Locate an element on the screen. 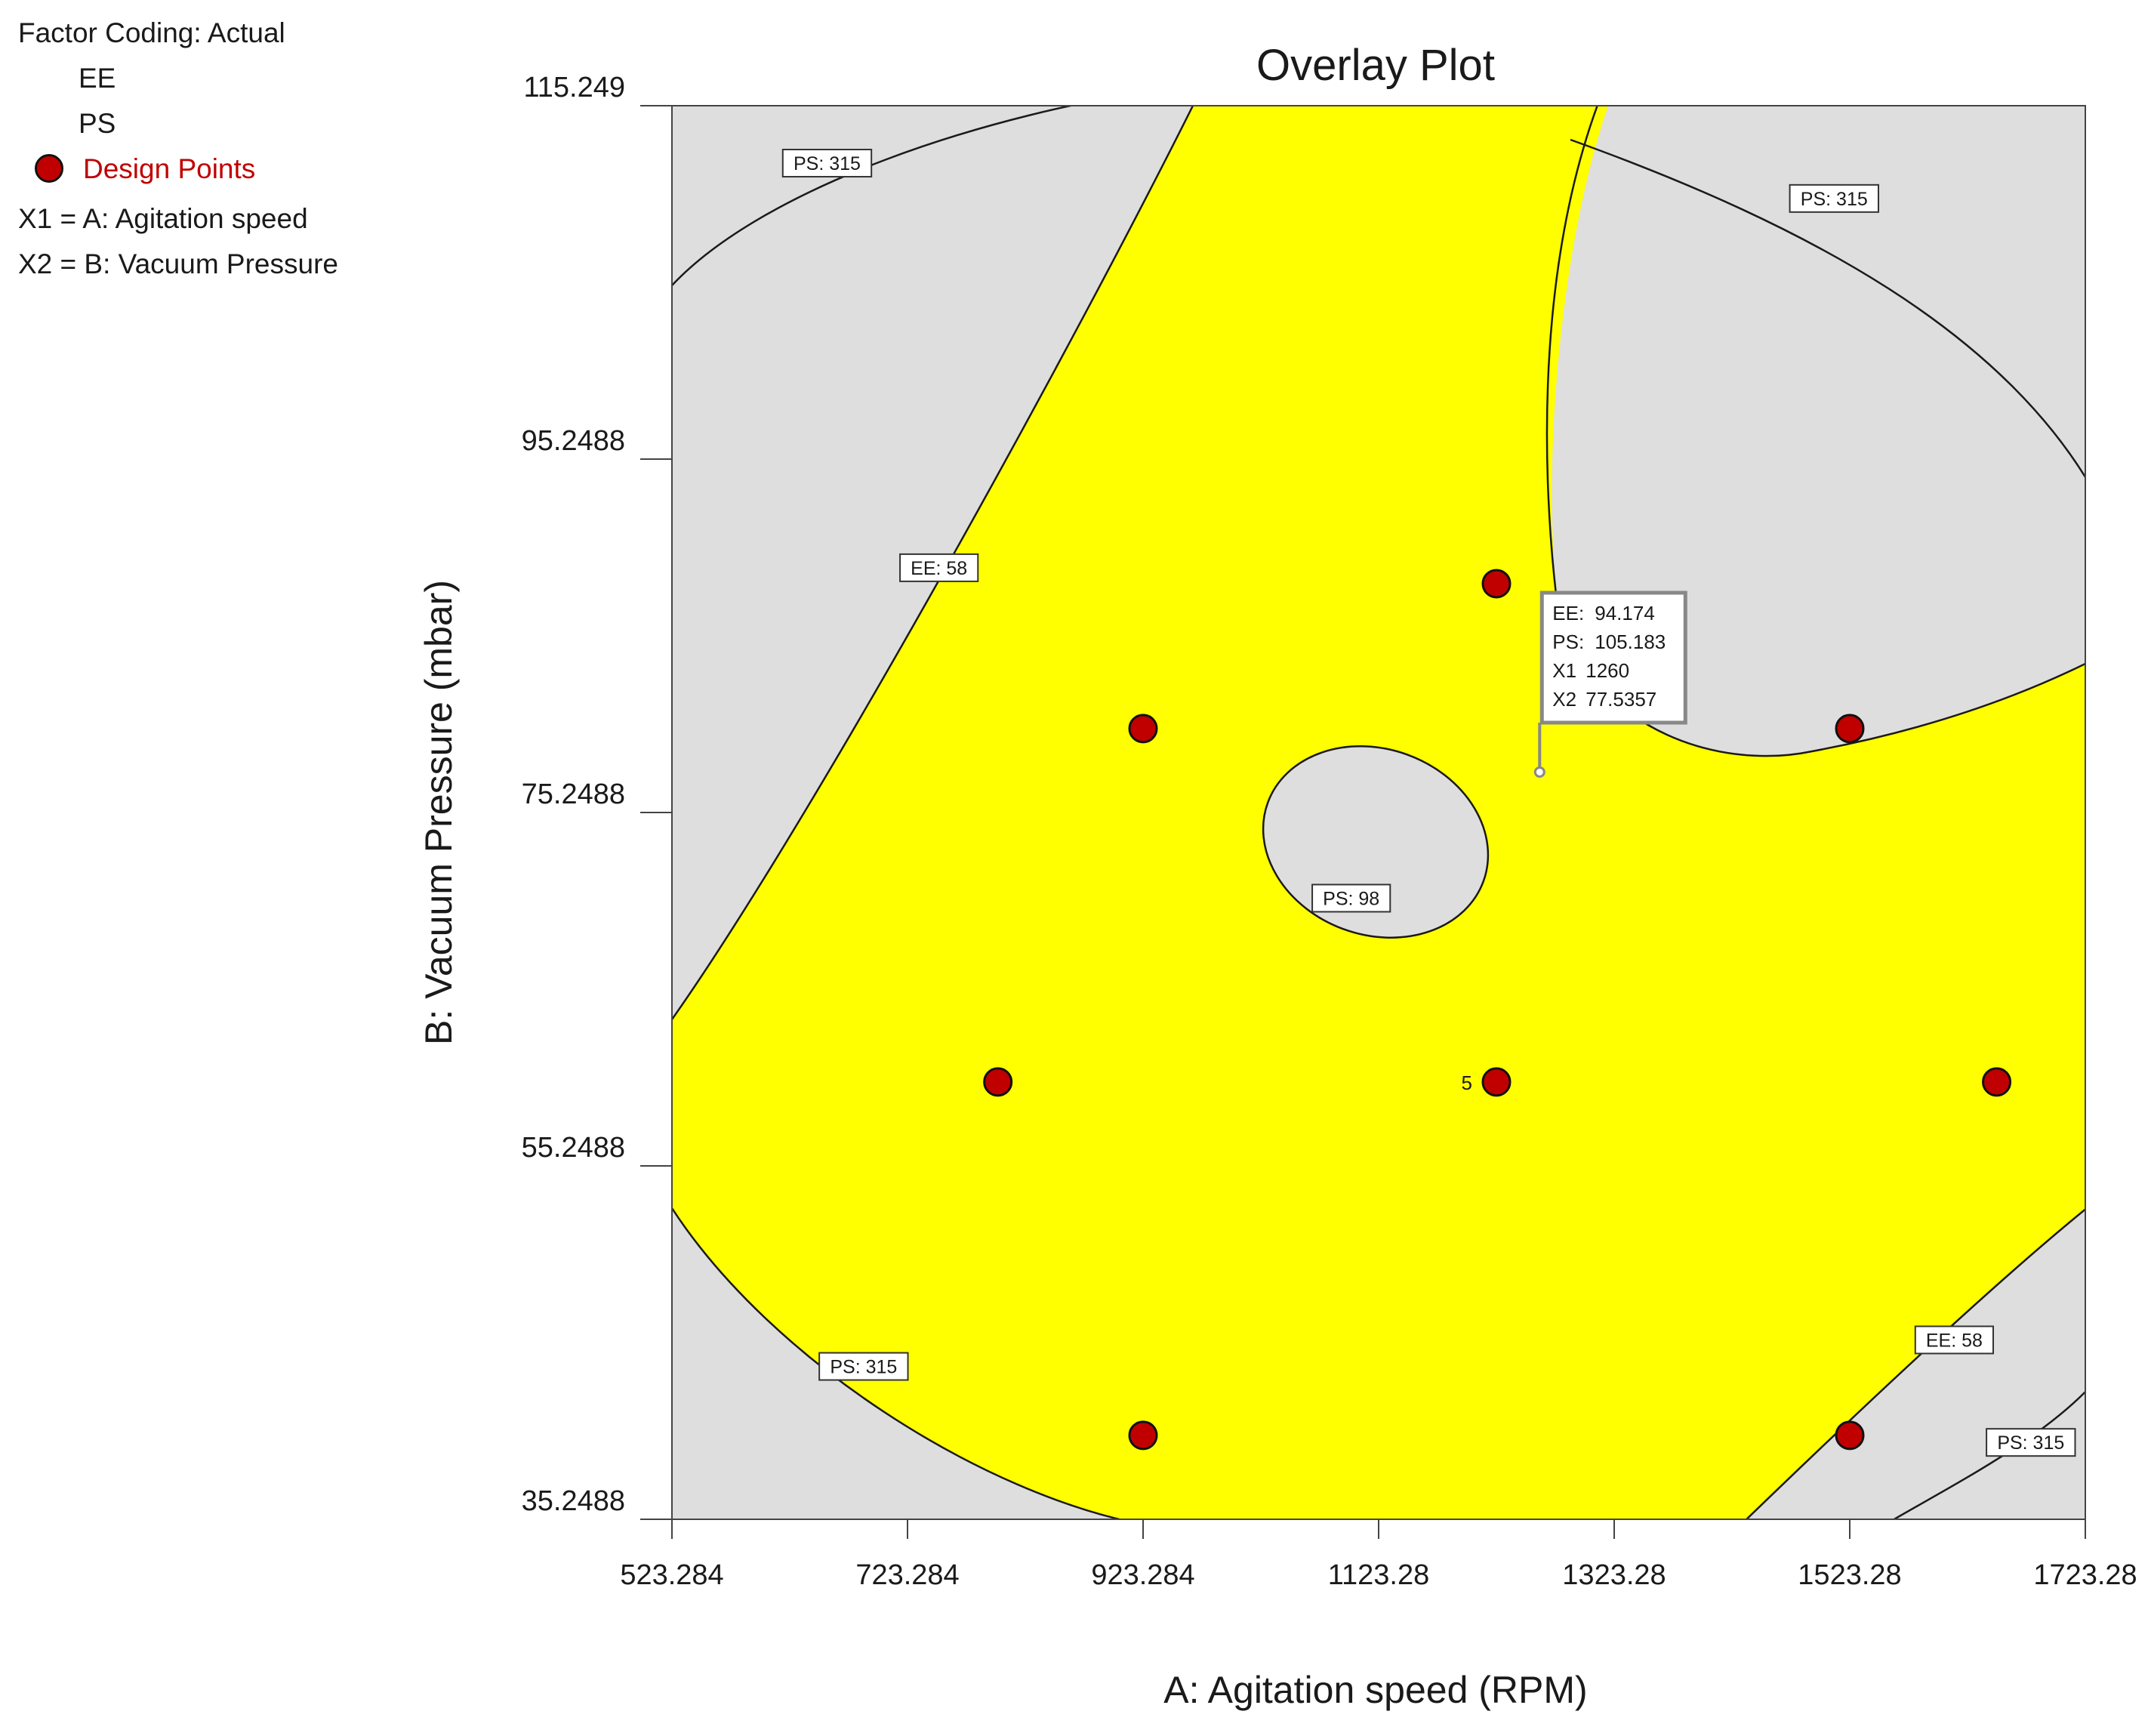  contour-ps-315-bottom-left is located at coordinates (898, 1363).